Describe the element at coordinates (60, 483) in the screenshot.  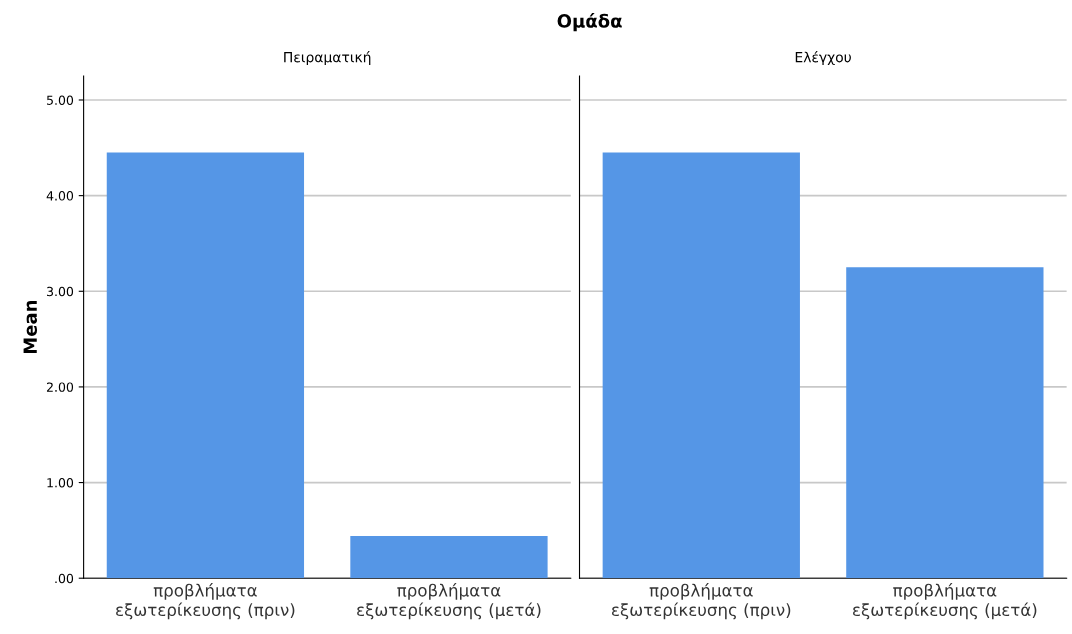
I see `y-tick-label: 1.00` at that location.